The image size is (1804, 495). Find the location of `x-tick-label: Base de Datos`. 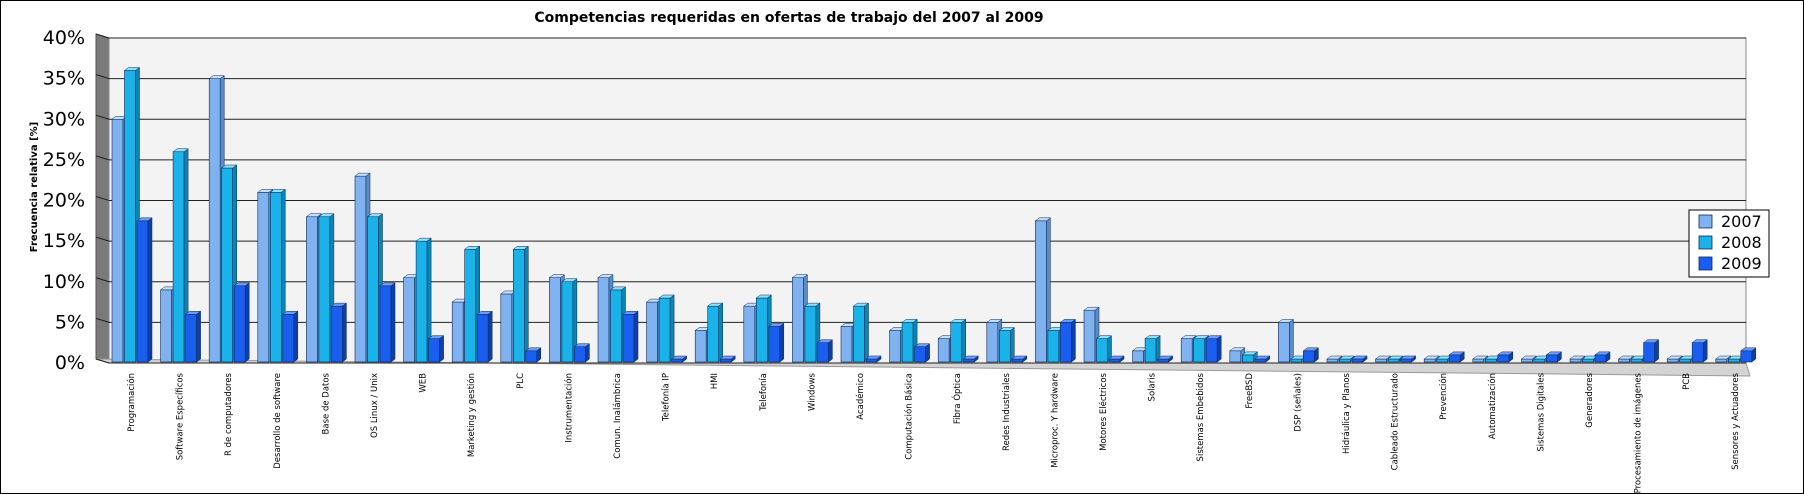

x-tick-label: Base de Datos is located at coordinates (326, 403).